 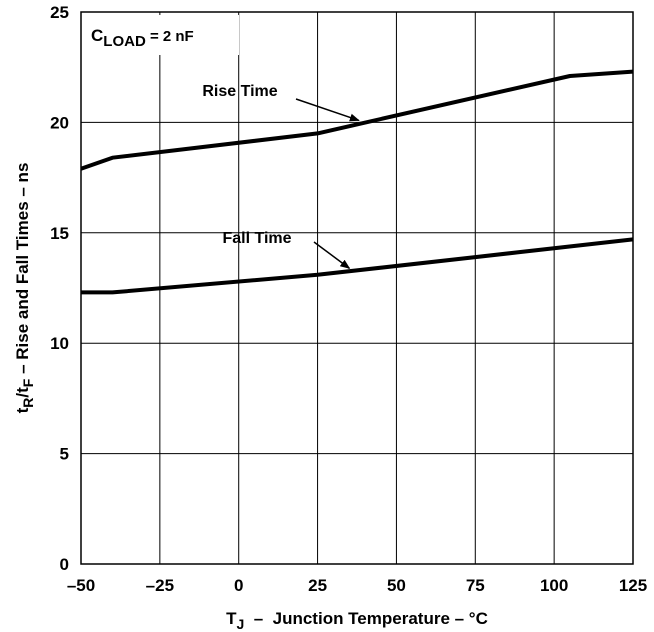 I want to click on series-line-rise-time, so click(x=357, y=120).